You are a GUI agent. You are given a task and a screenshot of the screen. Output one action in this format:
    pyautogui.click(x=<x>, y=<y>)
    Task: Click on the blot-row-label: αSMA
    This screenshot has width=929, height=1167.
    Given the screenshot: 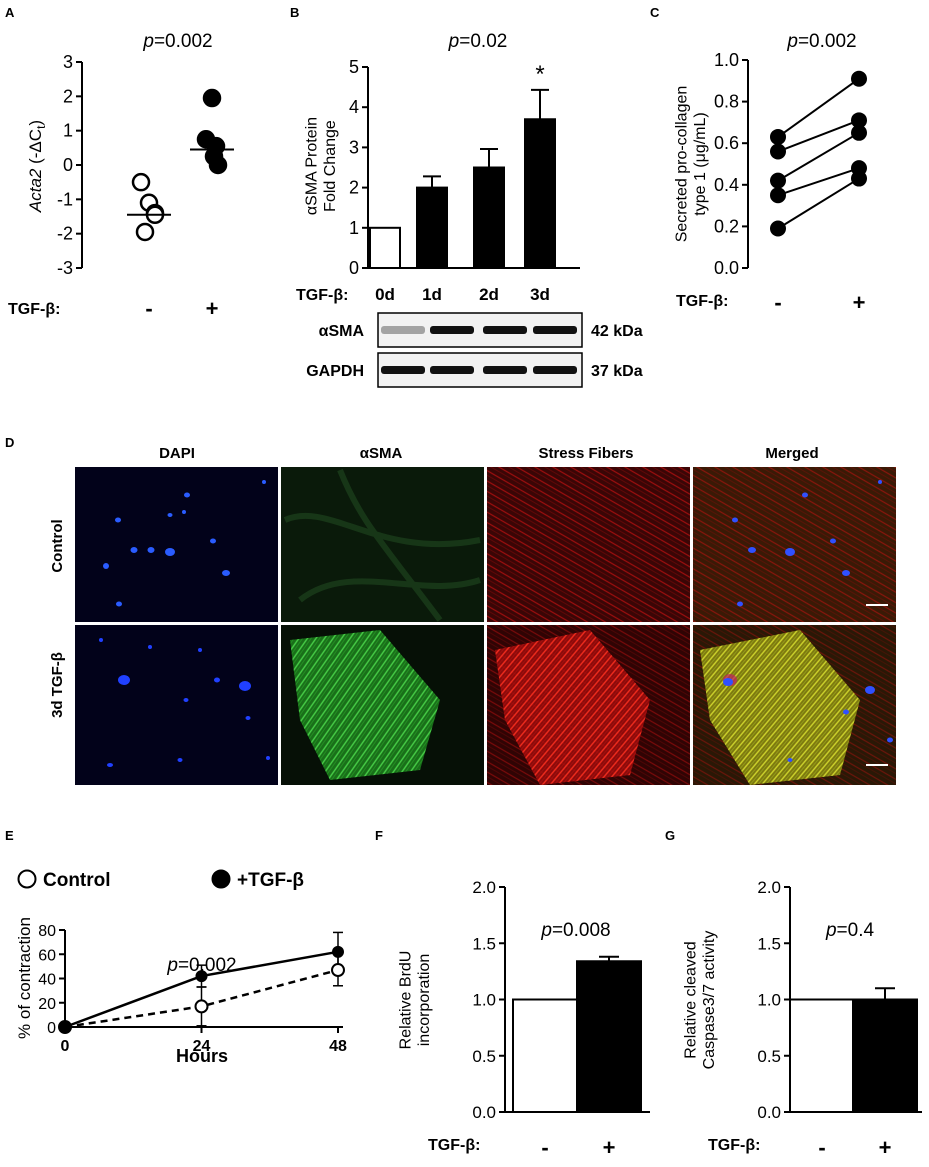 What is the action you would take?
    pyautogui.click(x=342, y=331)
    